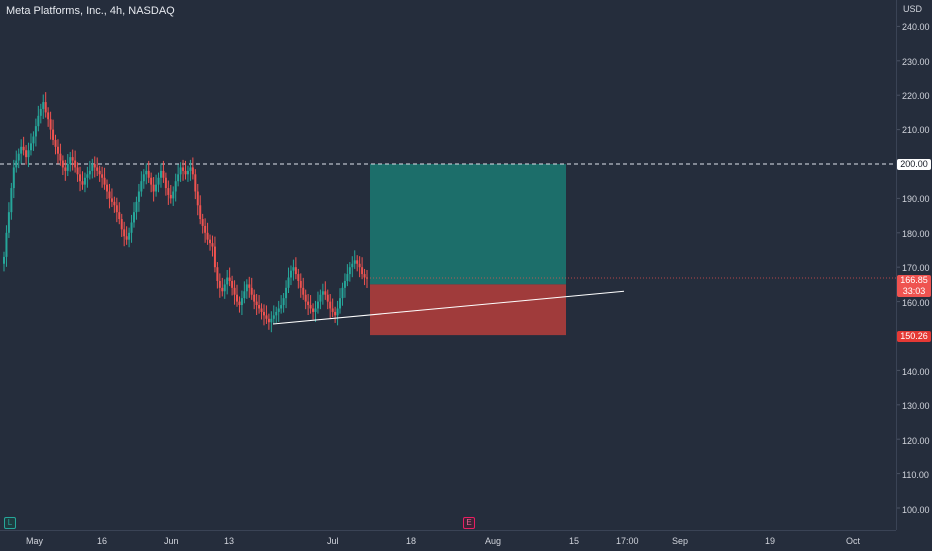 The image size is (932, 551). What do you see at coordinates (916, 96) in the screenshot?
I see `price-tick: 220.00` at bounding box center [916, 96].